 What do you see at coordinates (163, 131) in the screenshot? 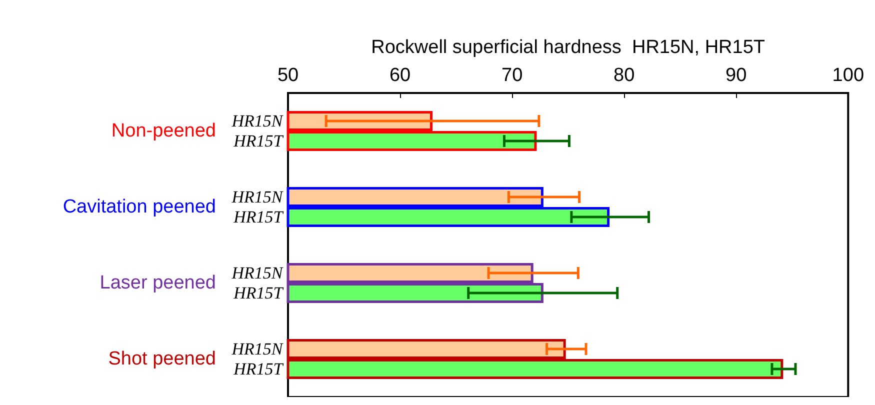
I see `y-tick-label: Non-peened` at bounding box center [163, 131].